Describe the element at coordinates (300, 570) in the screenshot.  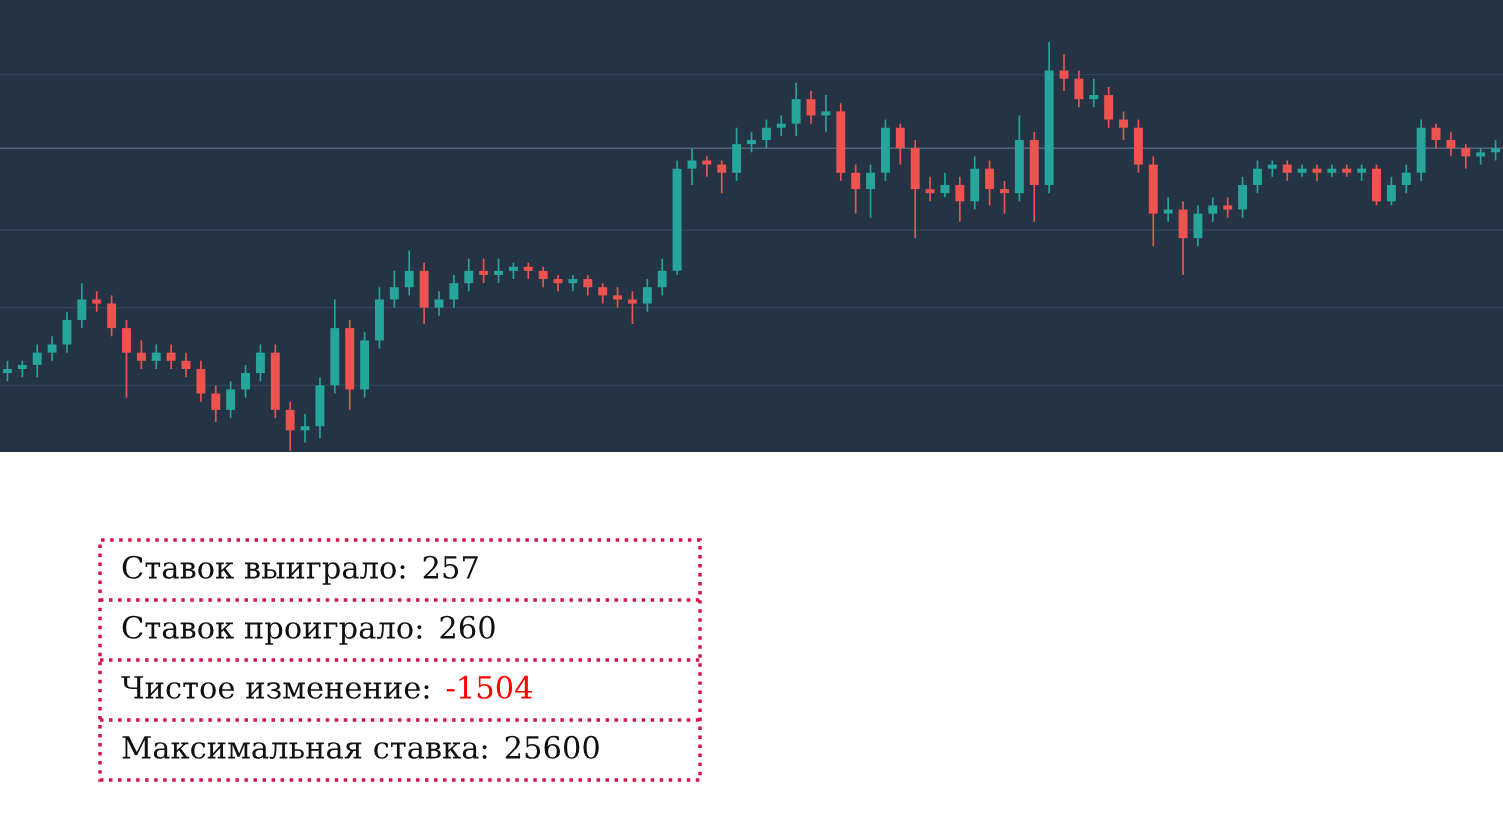
I see `text: Ставок выиграло: 257` at that location.